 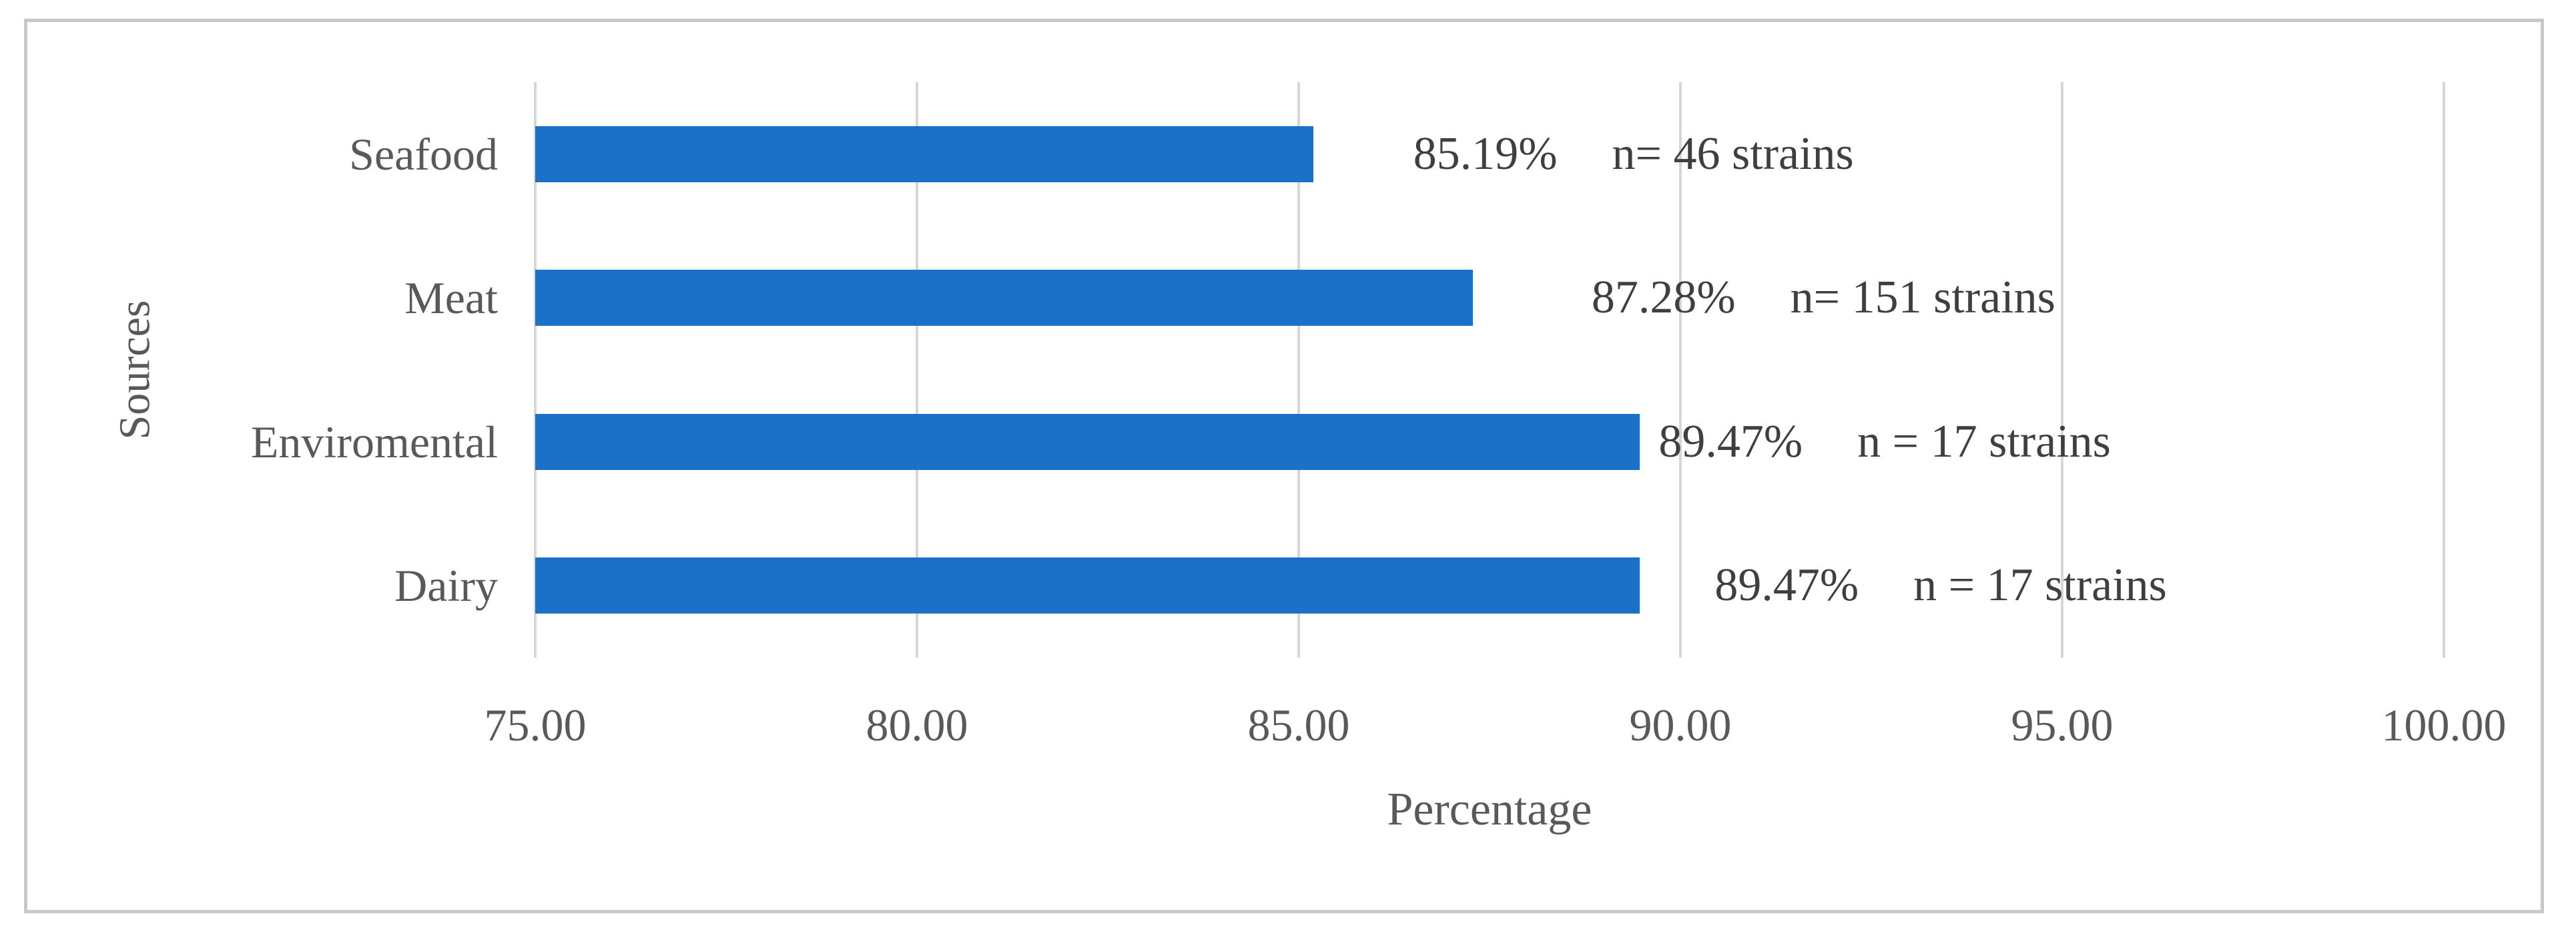 What do you see at coordinates (2040, 585) in the screenshot?
I see `count-label-dairy: n = 17 strains` at bounding box center [2040, 585].